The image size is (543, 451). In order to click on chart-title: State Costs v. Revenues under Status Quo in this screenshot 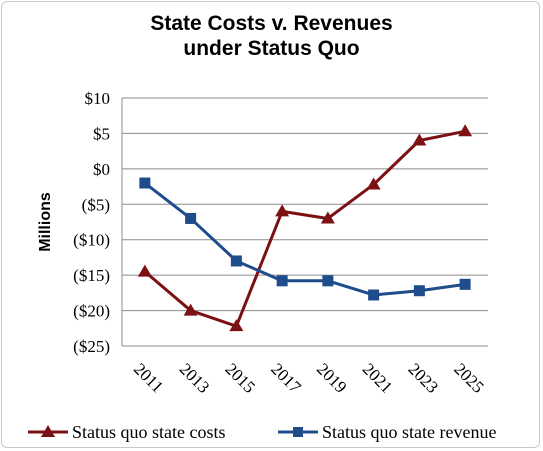, I will do `click(271, 36)`.